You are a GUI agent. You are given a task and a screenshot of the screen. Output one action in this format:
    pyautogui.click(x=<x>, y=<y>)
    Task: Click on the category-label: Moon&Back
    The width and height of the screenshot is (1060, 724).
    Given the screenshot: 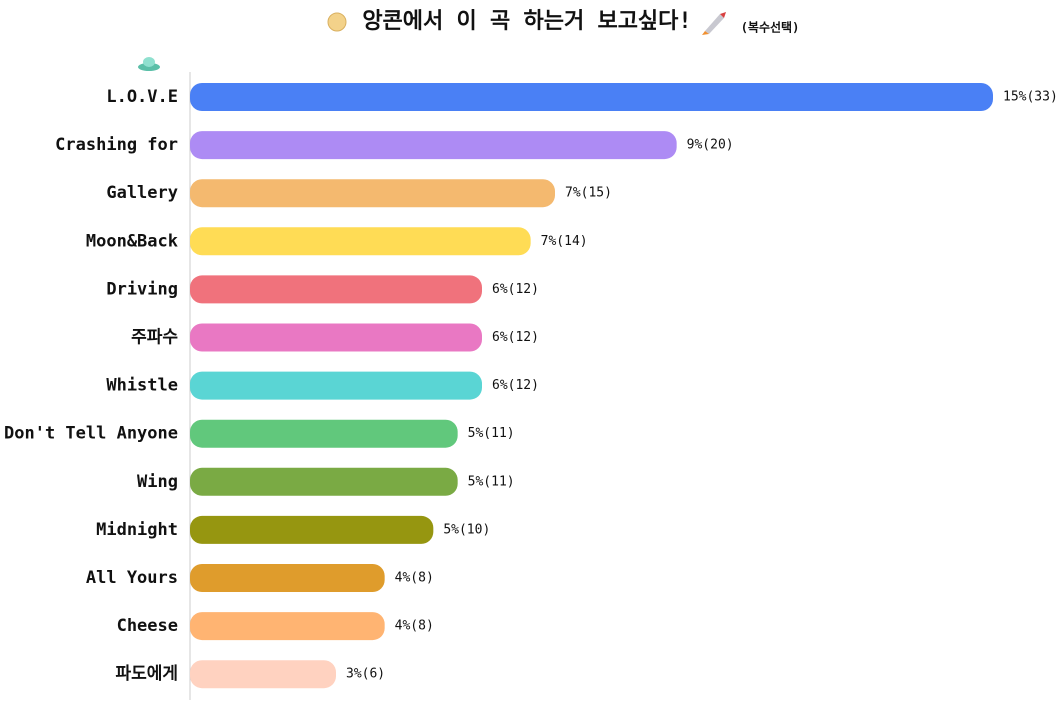 What is the action you would take?
    pyautogui.click(x=132, y=241)
    